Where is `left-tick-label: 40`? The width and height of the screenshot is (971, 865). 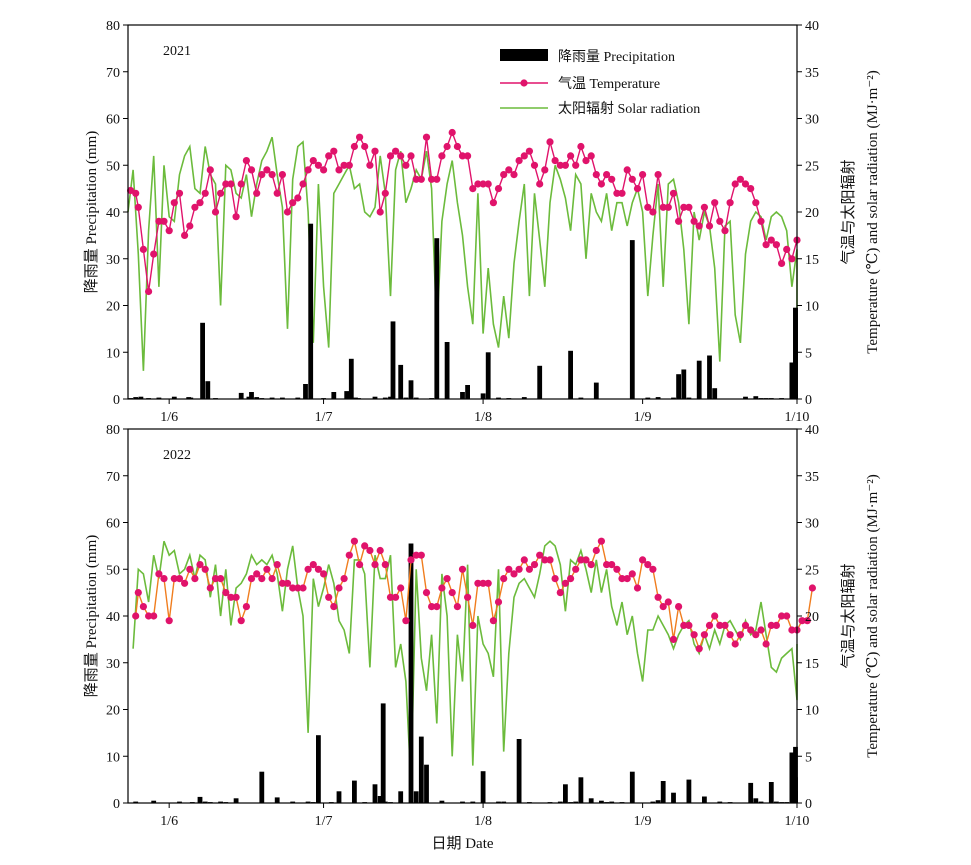
left-tick-label: 40 is located at coordinates (113, 617).